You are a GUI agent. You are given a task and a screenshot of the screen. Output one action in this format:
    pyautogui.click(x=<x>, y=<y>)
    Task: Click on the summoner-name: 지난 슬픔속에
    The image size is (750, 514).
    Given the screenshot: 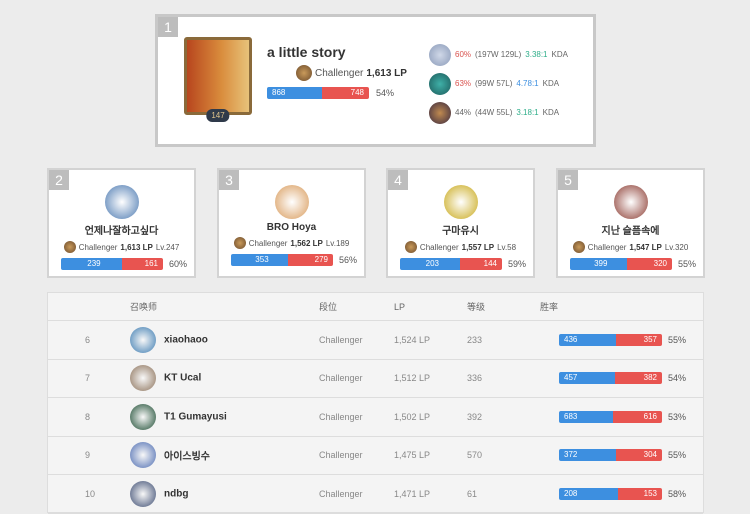 What is the action you would take?
    pyautogui.click(x=630, y=231)
    